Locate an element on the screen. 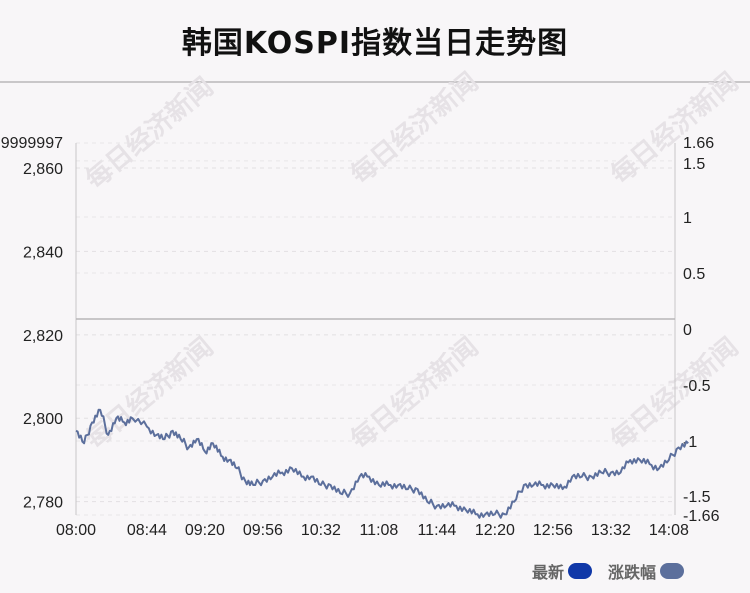 Image resolution: width=750 pixels, height=593 pixels. left-tick-label: 2,780 is located at coordinates (43, 503).